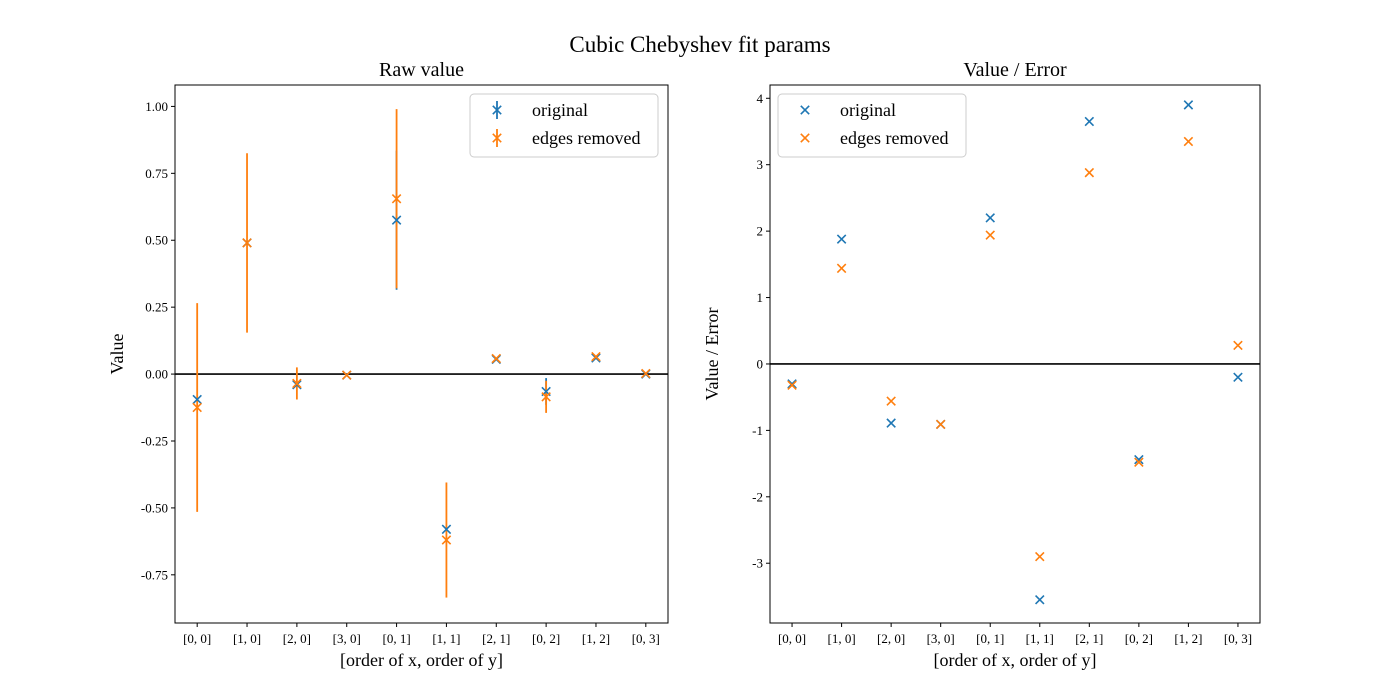 Image resolution: width=1400 pixels, height=700 pixels. I want to click on value-error-y-tick-label: 0, so click(760, 363).